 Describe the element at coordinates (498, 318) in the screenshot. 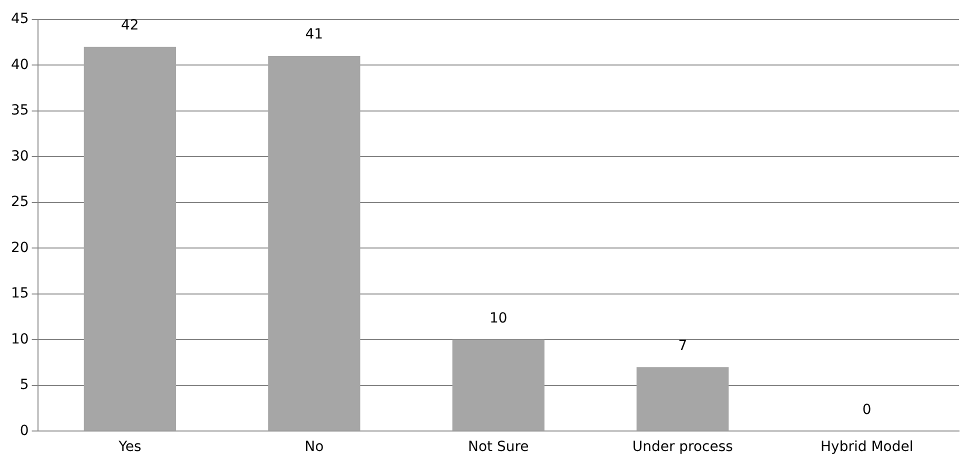

I see `data-label: 10` at that location.